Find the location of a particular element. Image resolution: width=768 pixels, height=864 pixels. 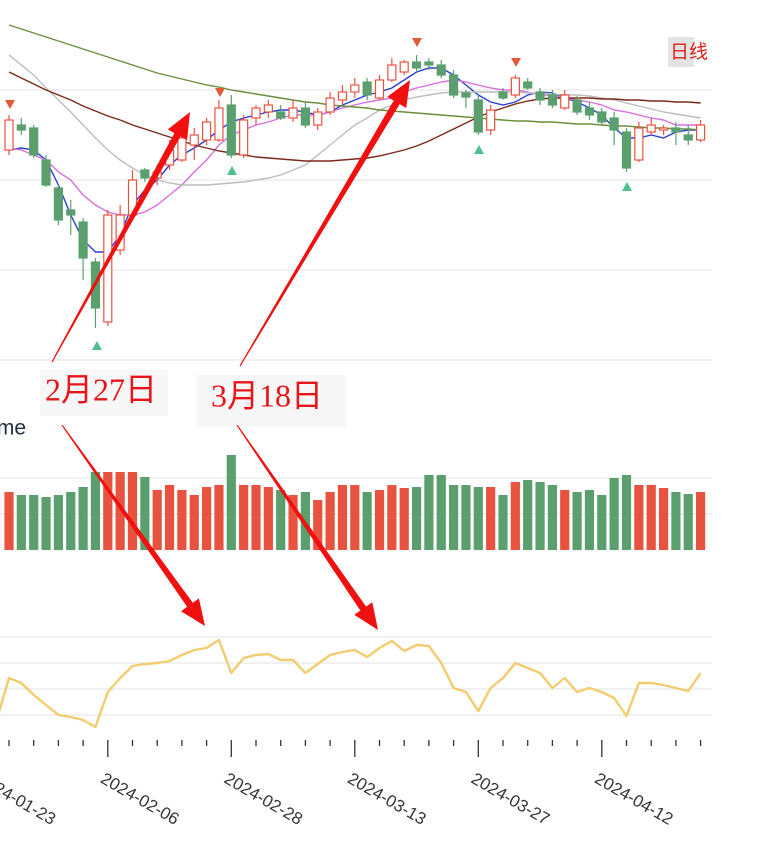

x-tick-label: 2024-02-06 is located at coordinates (140, 799).